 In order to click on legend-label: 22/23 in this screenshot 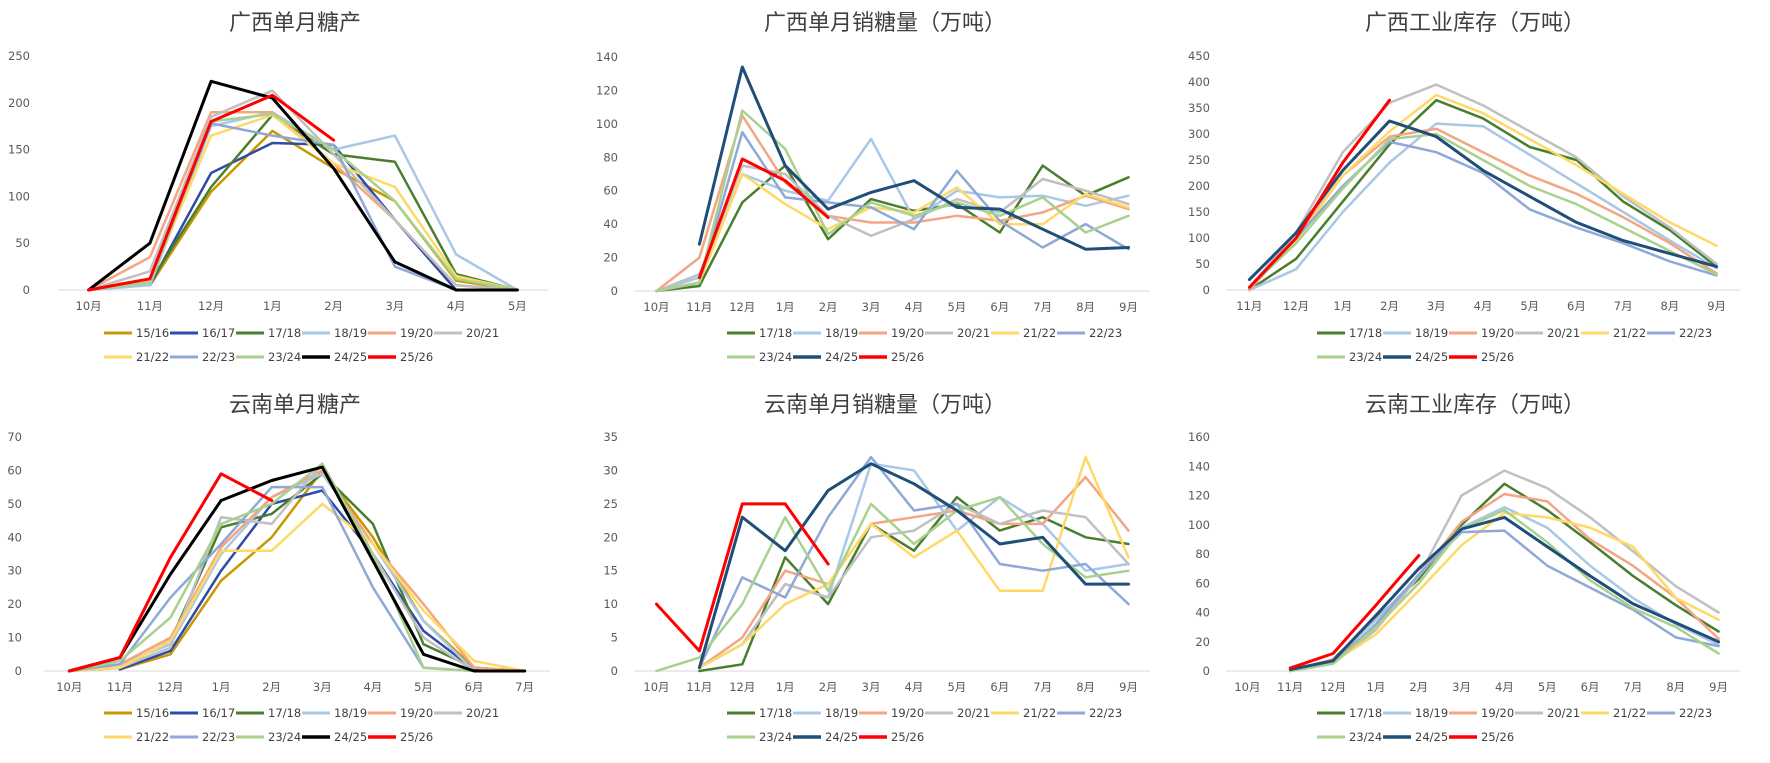, I will do `click(218, 737)`.